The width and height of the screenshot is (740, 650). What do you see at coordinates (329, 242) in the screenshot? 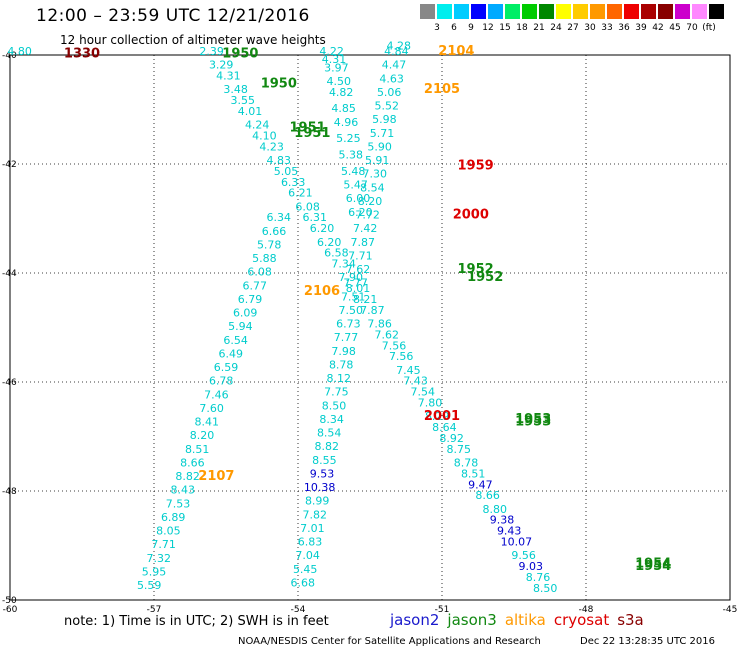
I see `wave-height-label: 6.20` at bounding box center [329, 242].